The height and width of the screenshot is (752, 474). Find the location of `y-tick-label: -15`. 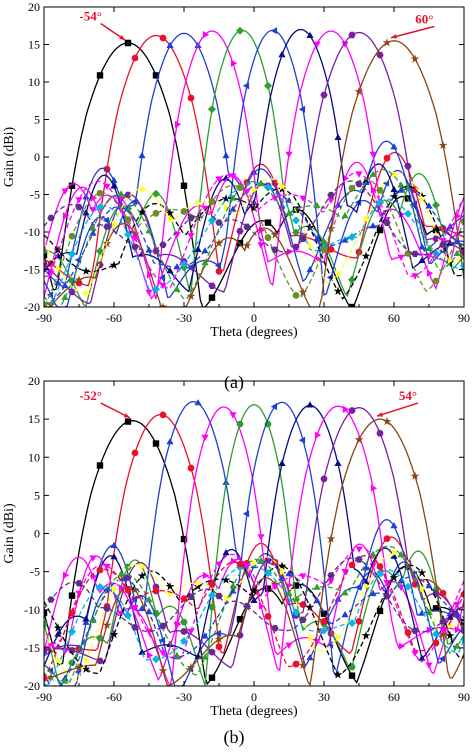

y-tick-label: -15 is located at coordinates (32, 648).